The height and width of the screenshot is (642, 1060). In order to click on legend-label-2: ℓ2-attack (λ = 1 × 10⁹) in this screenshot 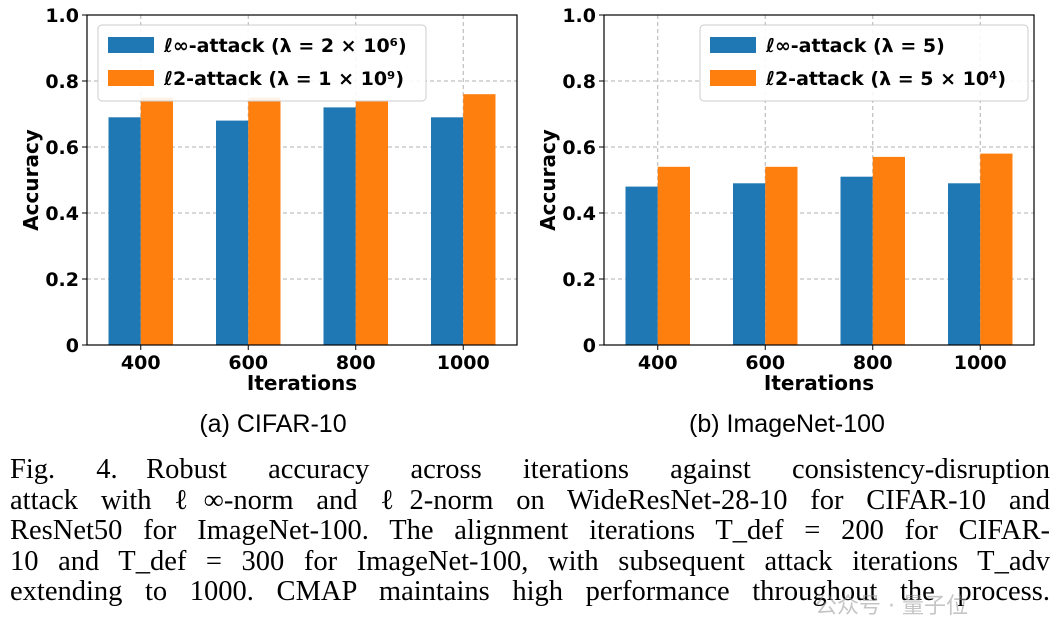, I will do `click(283, 79)`.